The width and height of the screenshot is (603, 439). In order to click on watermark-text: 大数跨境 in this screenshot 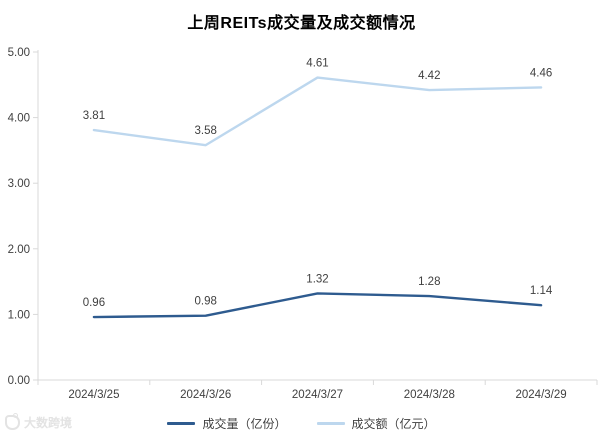, I will do `click(48, 423)`.